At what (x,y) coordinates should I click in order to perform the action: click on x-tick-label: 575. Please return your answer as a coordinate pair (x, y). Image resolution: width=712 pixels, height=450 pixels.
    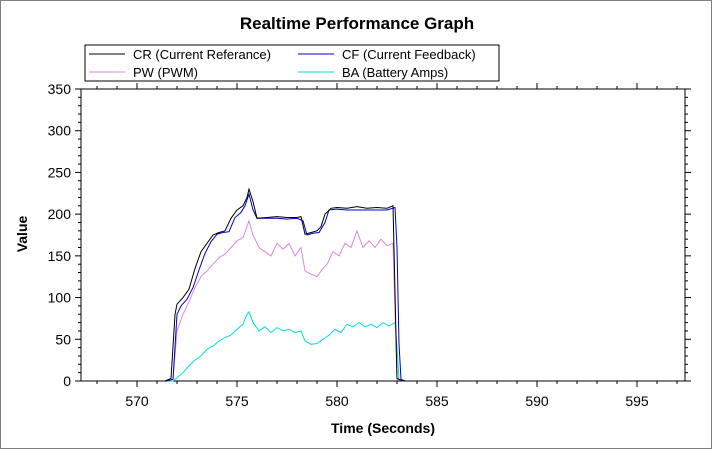
    Looking at the image, I should click on (237, 401).